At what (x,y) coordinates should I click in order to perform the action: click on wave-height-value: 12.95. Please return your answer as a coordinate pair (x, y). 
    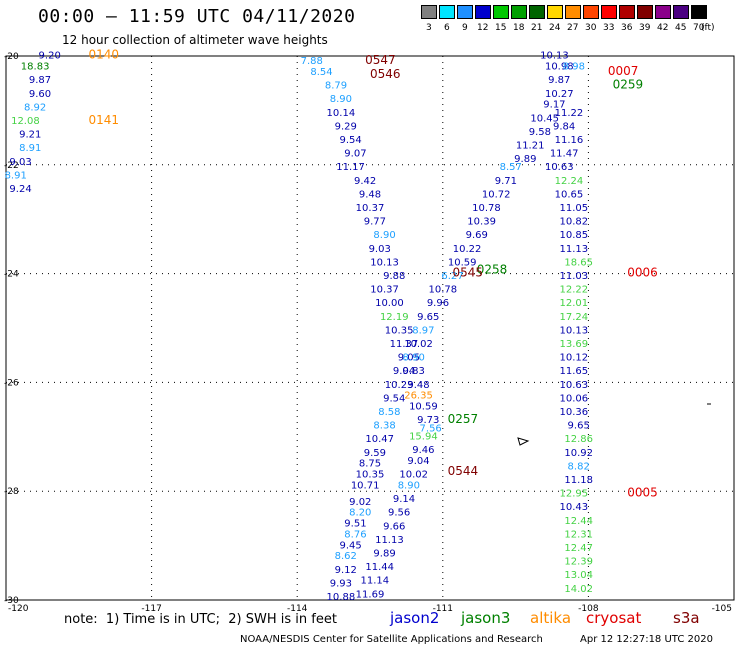
    Looking at the image, I should click on (574, 494).